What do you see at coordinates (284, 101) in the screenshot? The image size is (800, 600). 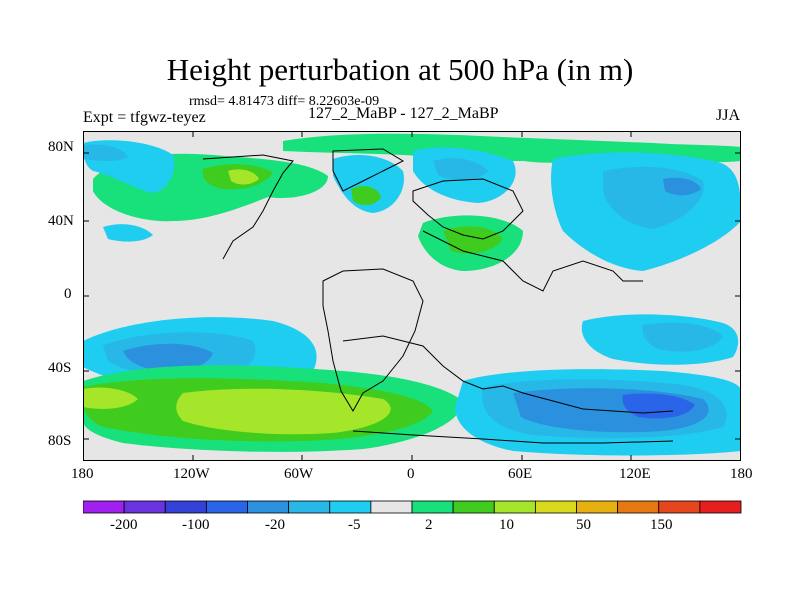 I see `rmsd-diff-stats: rmsd= 4.81473 diff= 8.22603e-09` at bounding box center [284, 101].